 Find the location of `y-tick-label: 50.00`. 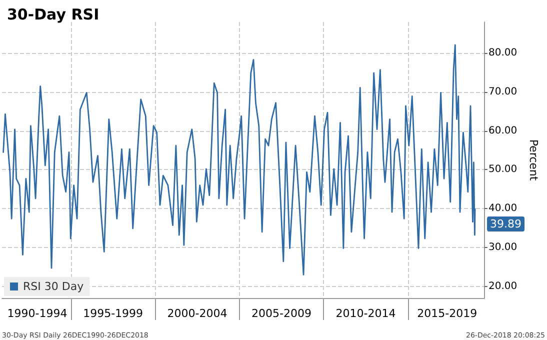

y-tick-label: 50.00 is located at coordinates (503, 170).